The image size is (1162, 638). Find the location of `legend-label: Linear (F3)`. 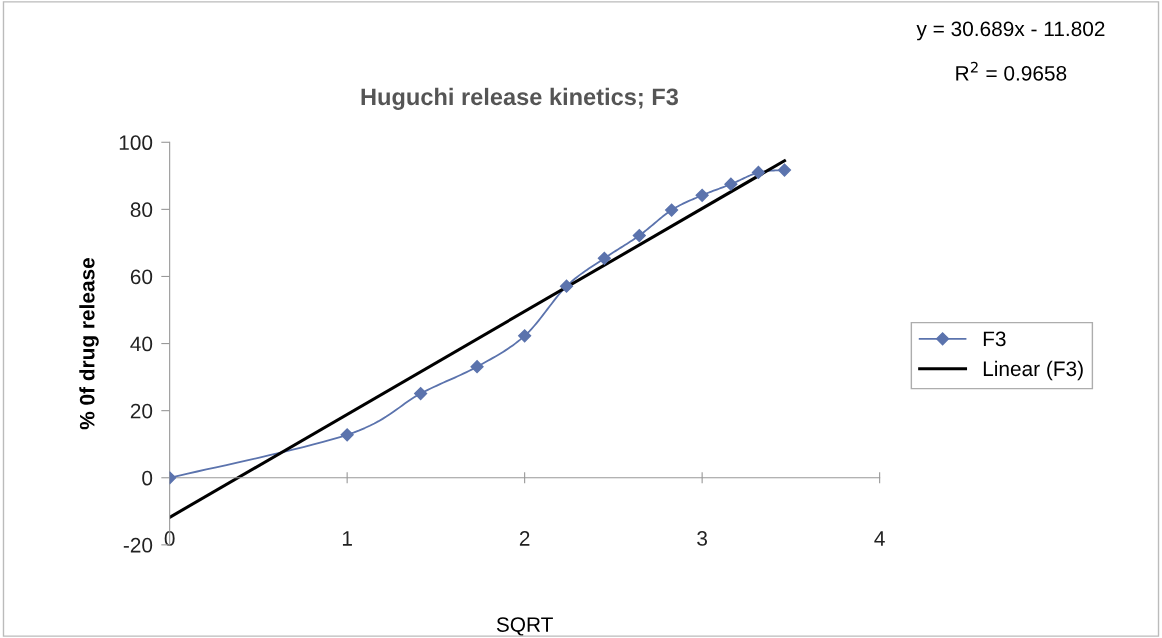

legend-label: Linear (F3) is located at coordinates (1033, 370).